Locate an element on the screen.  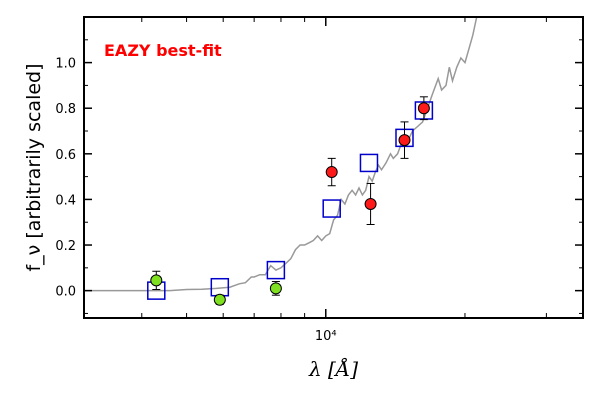
y-tick-label: 0.4 is located at coordinates (65, 200).